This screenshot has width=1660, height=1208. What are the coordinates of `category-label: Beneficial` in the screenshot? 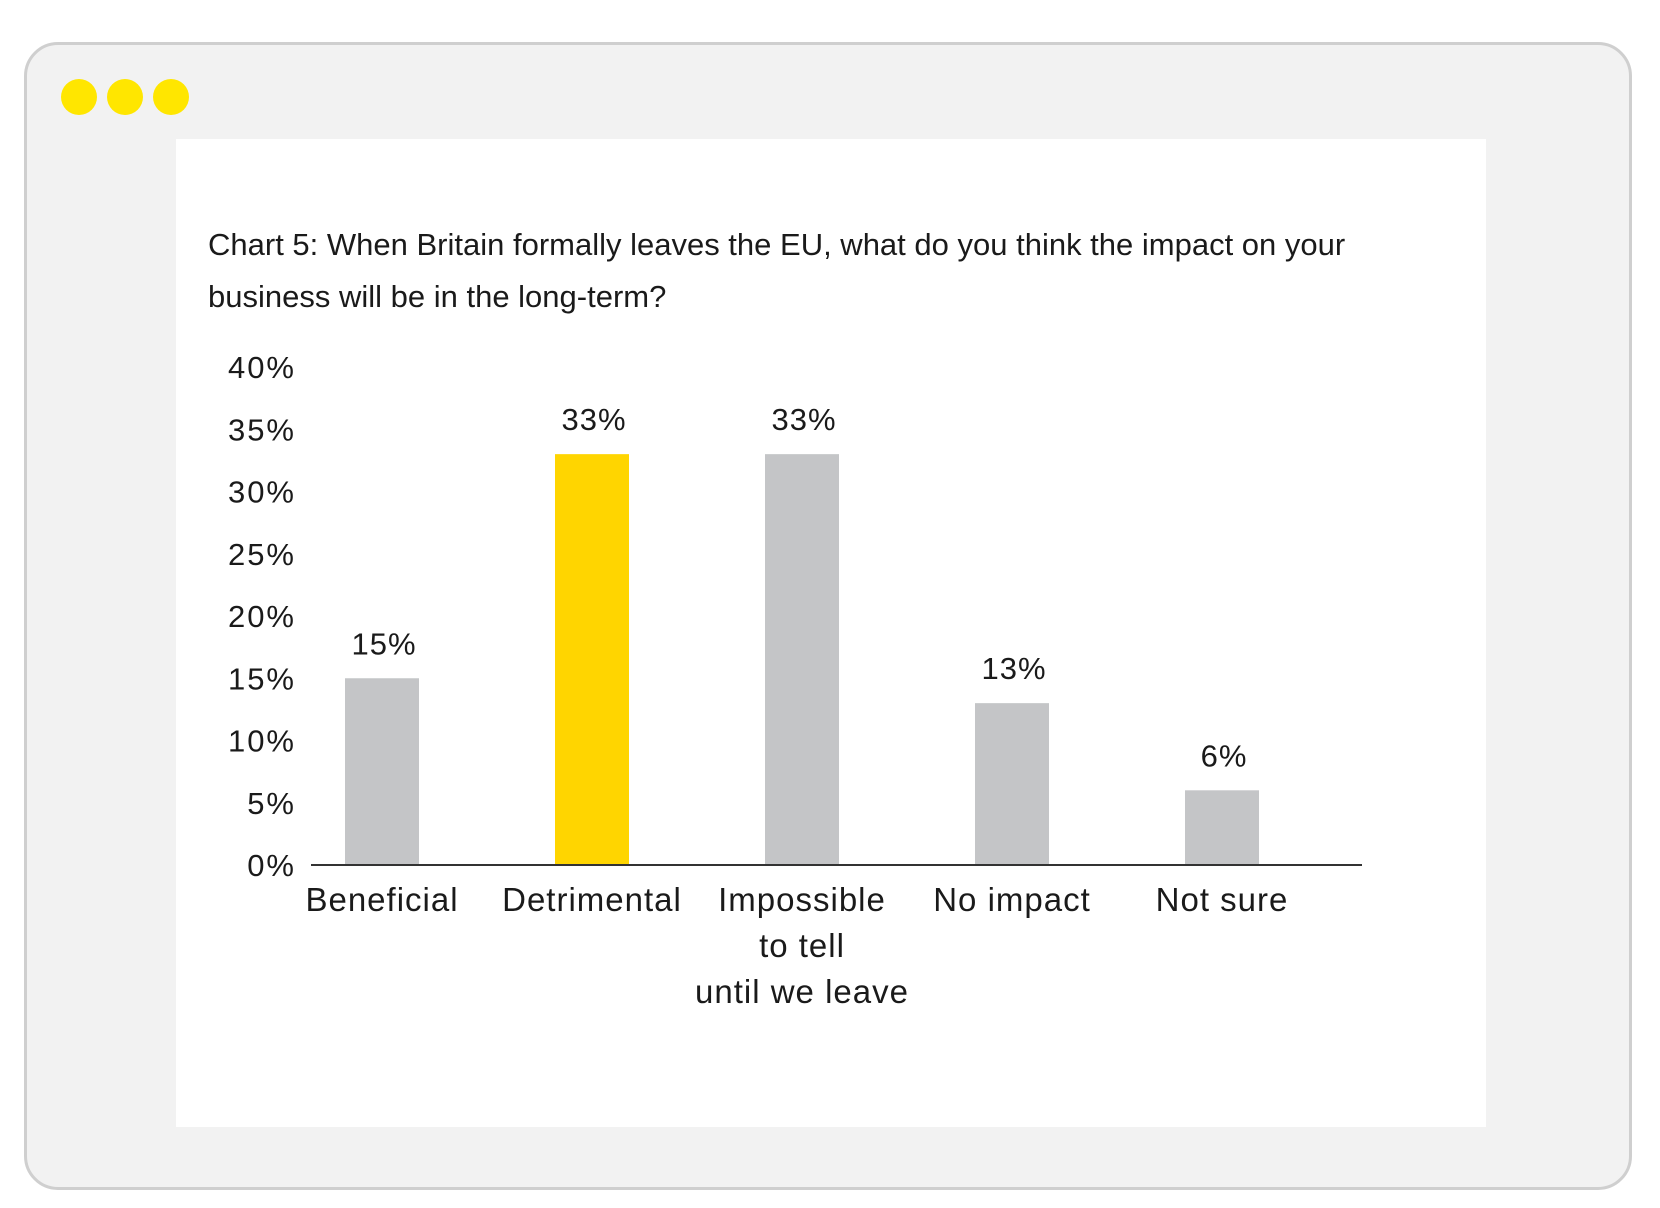 It's located at (381, 899).